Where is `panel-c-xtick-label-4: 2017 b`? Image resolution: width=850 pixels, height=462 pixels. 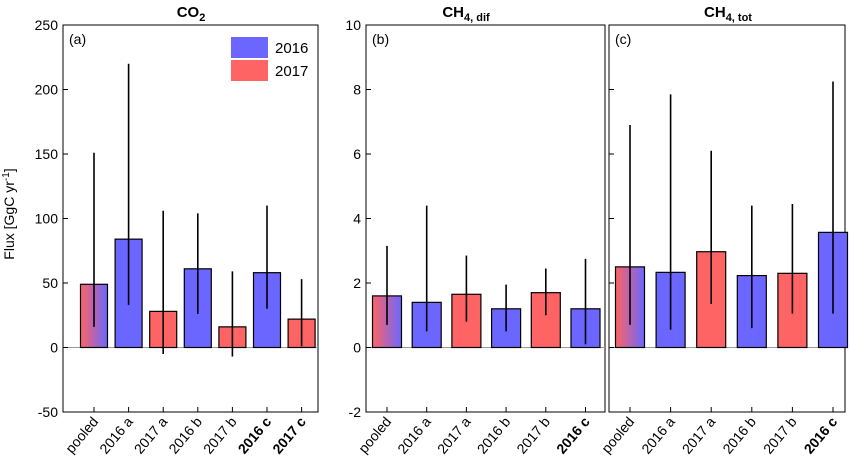
panel-c-xtick-label-4: 2017 b is located at coordinates (780, 434).